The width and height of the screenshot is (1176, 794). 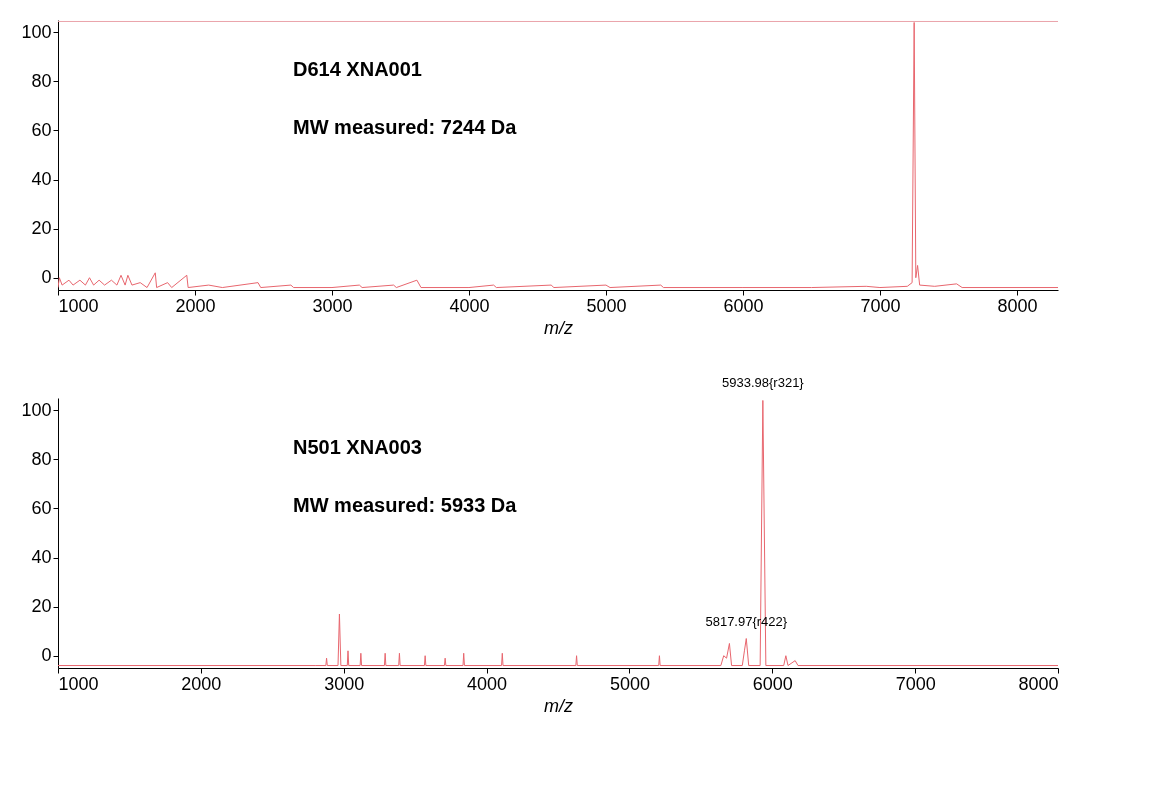 What do you see at coordinates (763, 383) in the screenshot?
I see `annotation: 5933.98{r321}` at bounding box center [763, 383].